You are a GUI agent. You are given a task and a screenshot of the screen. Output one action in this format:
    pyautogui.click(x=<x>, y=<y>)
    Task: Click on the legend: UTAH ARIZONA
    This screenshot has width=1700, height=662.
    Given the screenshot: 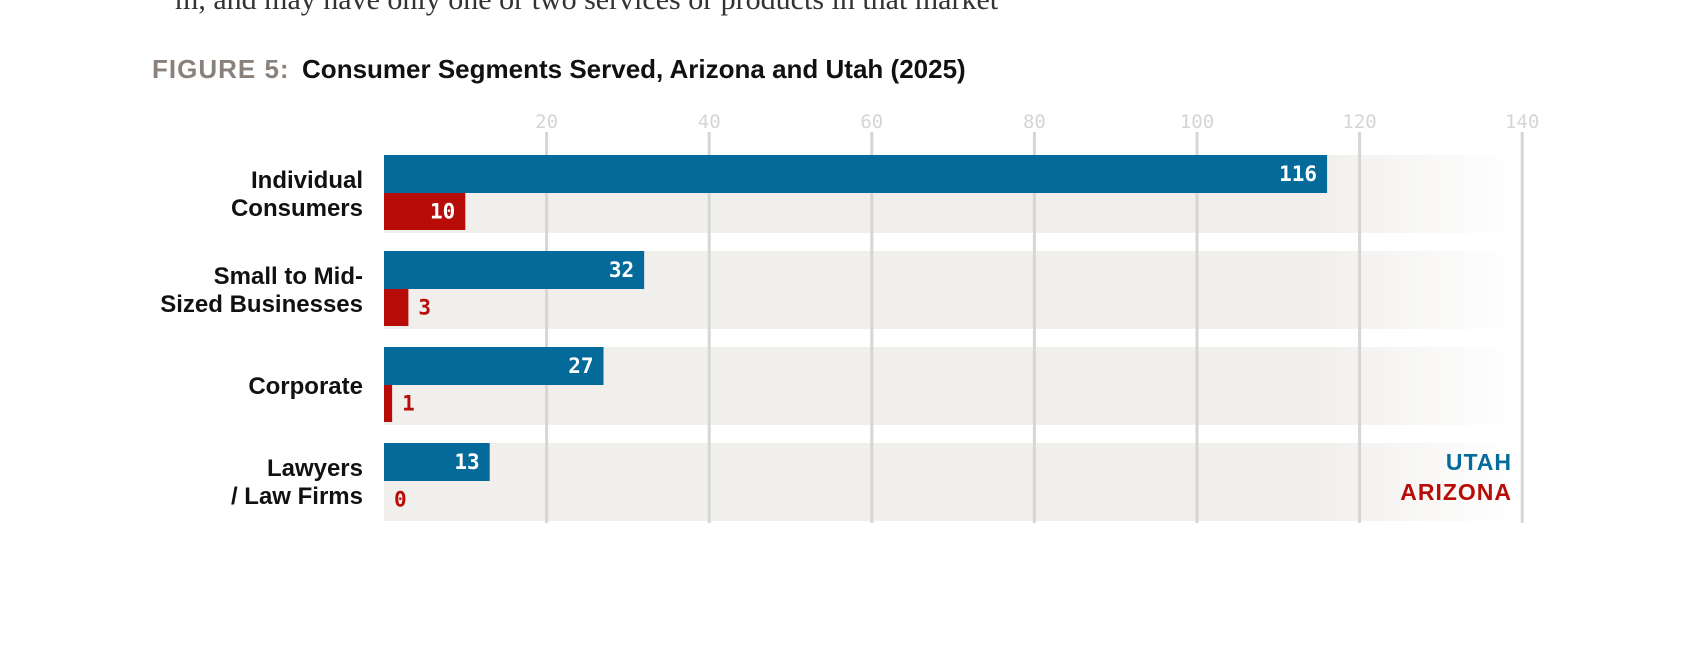 What is the action you would take?
    pyautogui.click(x=1456, y=477)
    